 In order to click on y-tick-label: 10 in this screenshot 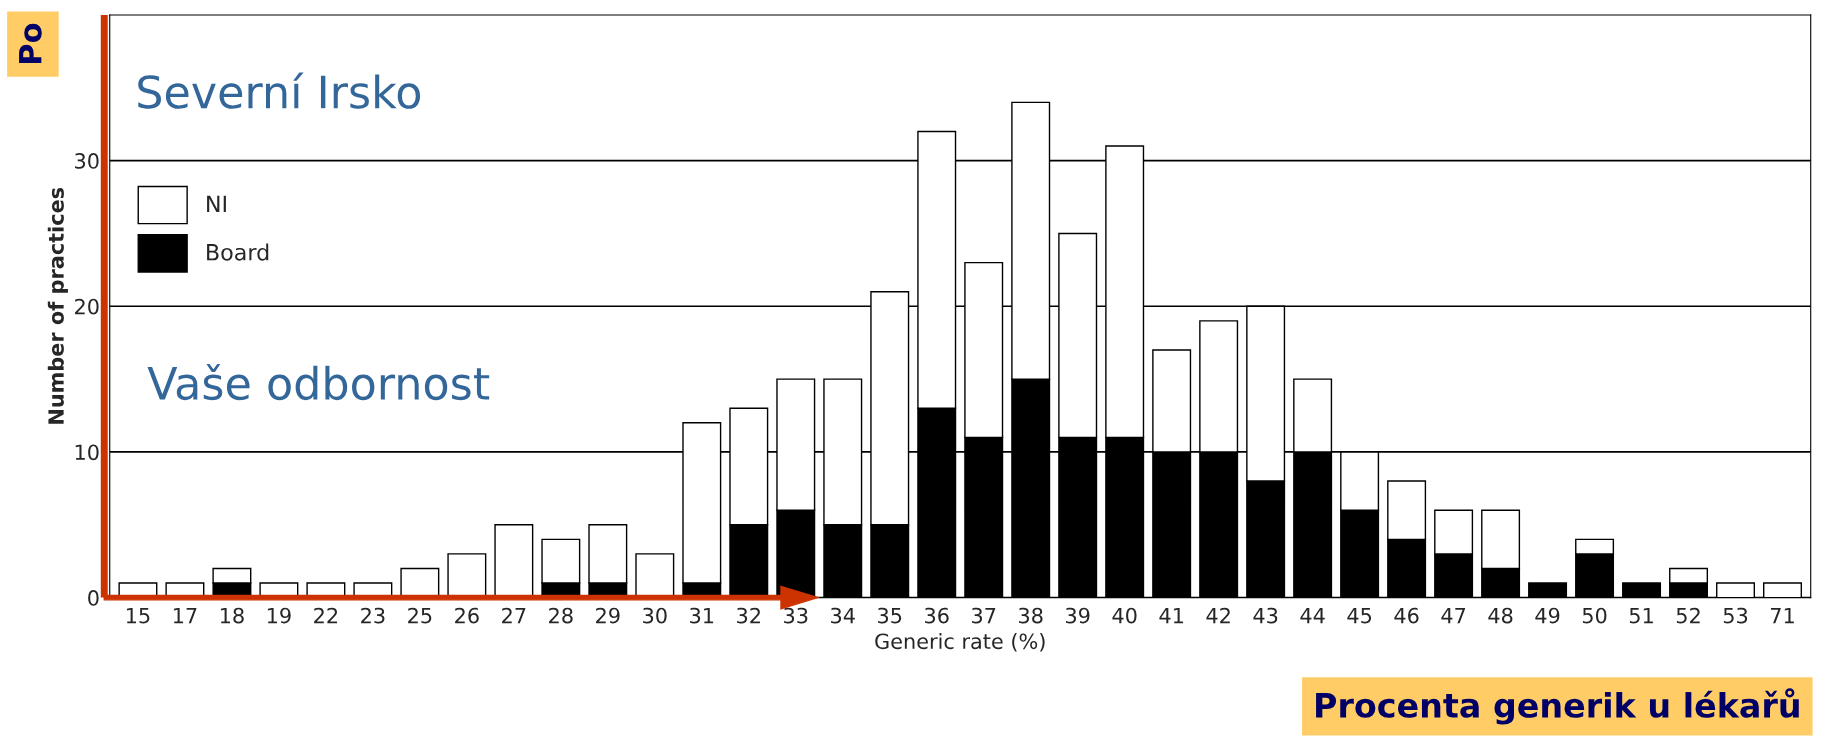, I will do `click(87, 452)`.